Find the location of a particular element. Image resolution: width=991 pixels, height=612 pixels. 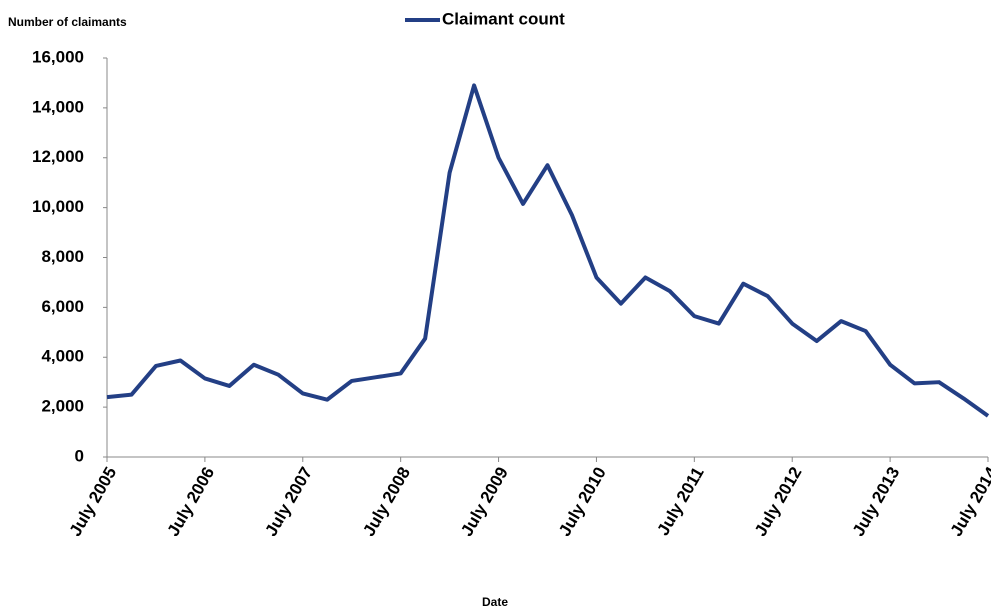

y-tick-label: 4,000 is located at coordinates (62, 356).